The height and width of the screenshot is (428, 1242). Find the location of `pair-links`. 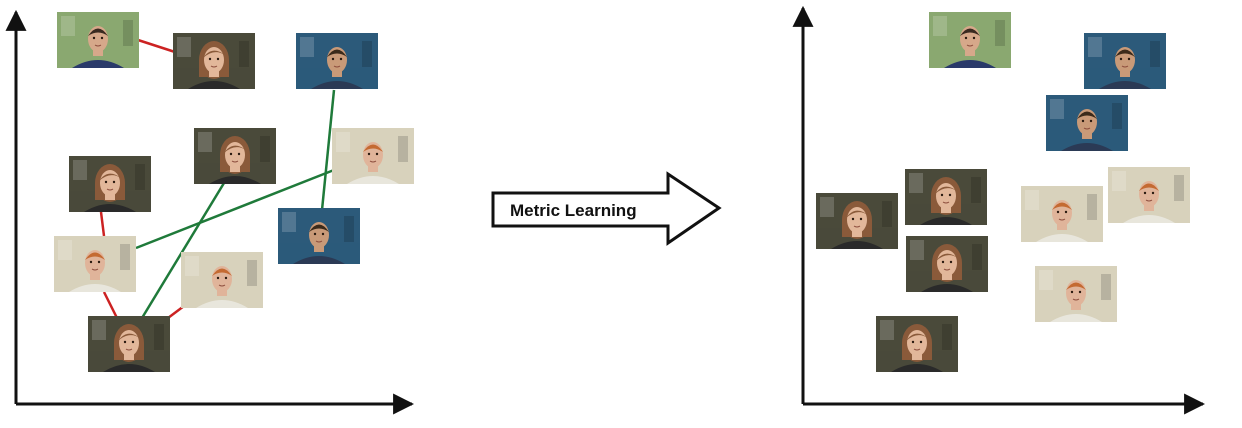

pair-links is located at coordinates (217, 178).